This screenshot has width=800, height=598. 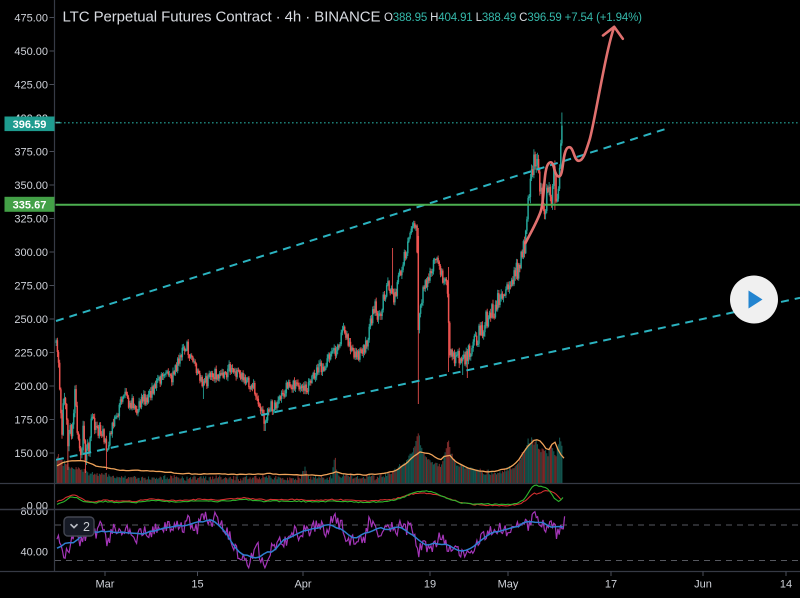 What do you see at coordinates (30, 125) in the screenshot?
I see `svg-text: 396.59` at bounding box center [30, 125].